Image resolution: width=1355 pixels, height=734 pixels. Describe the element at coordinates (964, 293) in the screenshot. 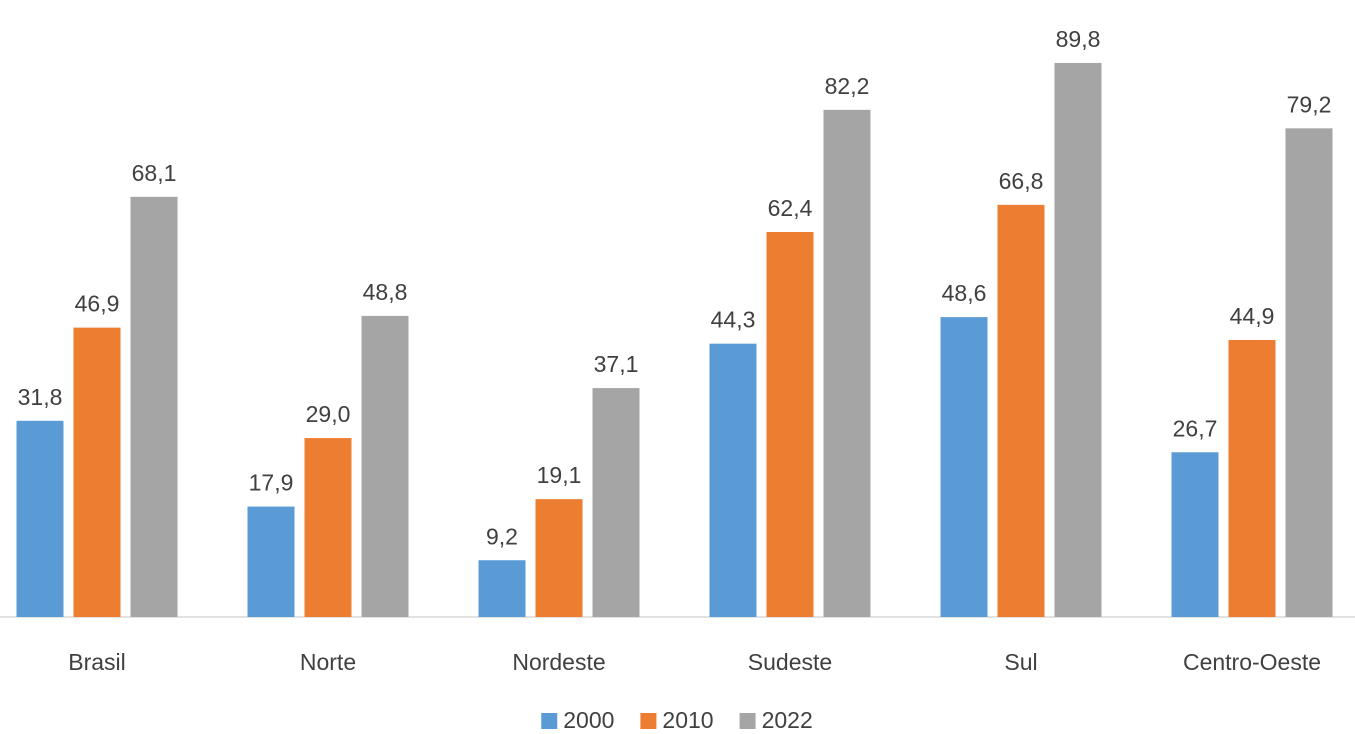

I see `value-label: 48,6` at that location.